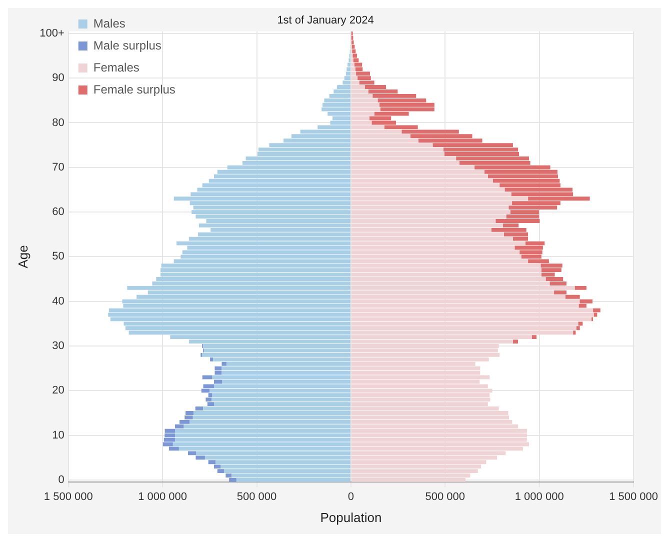 The image size is (669, 542). What do you see at coordinates (58, 435) in the screenshot?
I see `y-tick-label: 10` at bounding box center [58, 435].